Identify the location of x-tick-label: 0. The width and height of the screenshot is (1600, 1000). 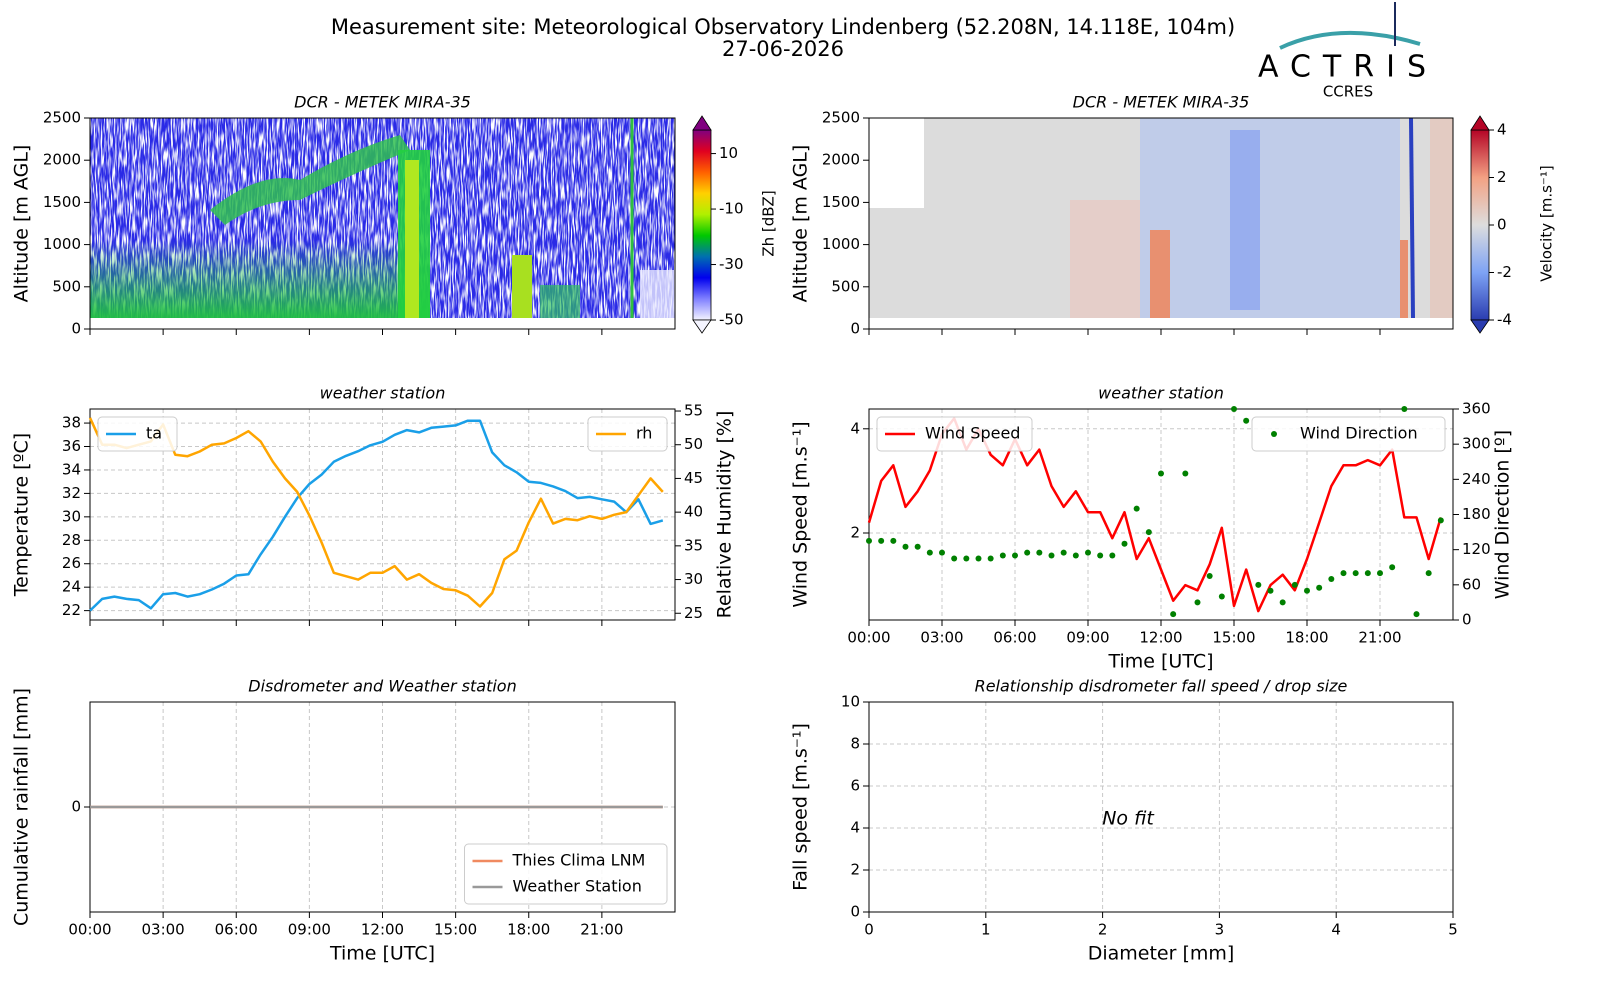
(869, 930).